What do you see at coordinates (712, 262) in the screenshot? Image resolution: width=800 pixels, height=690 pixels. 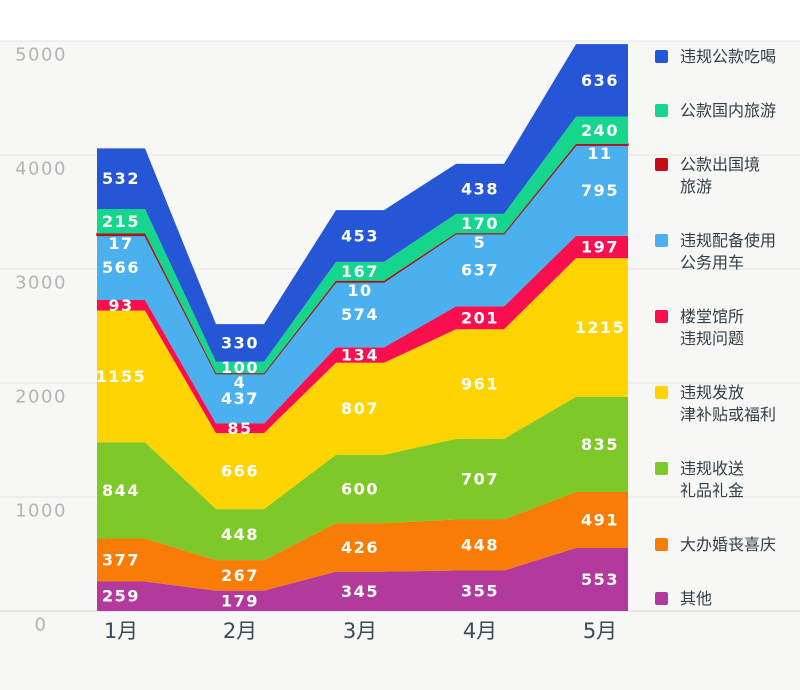 I see `legend-label-line: 公务用车` at bounding box center [712, 262].